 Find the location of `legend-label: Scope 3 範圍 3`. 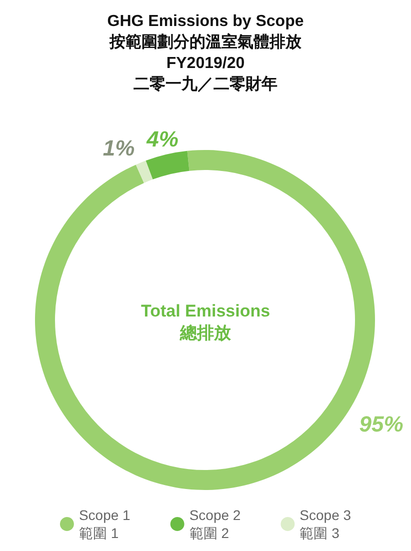

legend-label: Scope 3 範圍 3 is located at coordinates (326, 524).